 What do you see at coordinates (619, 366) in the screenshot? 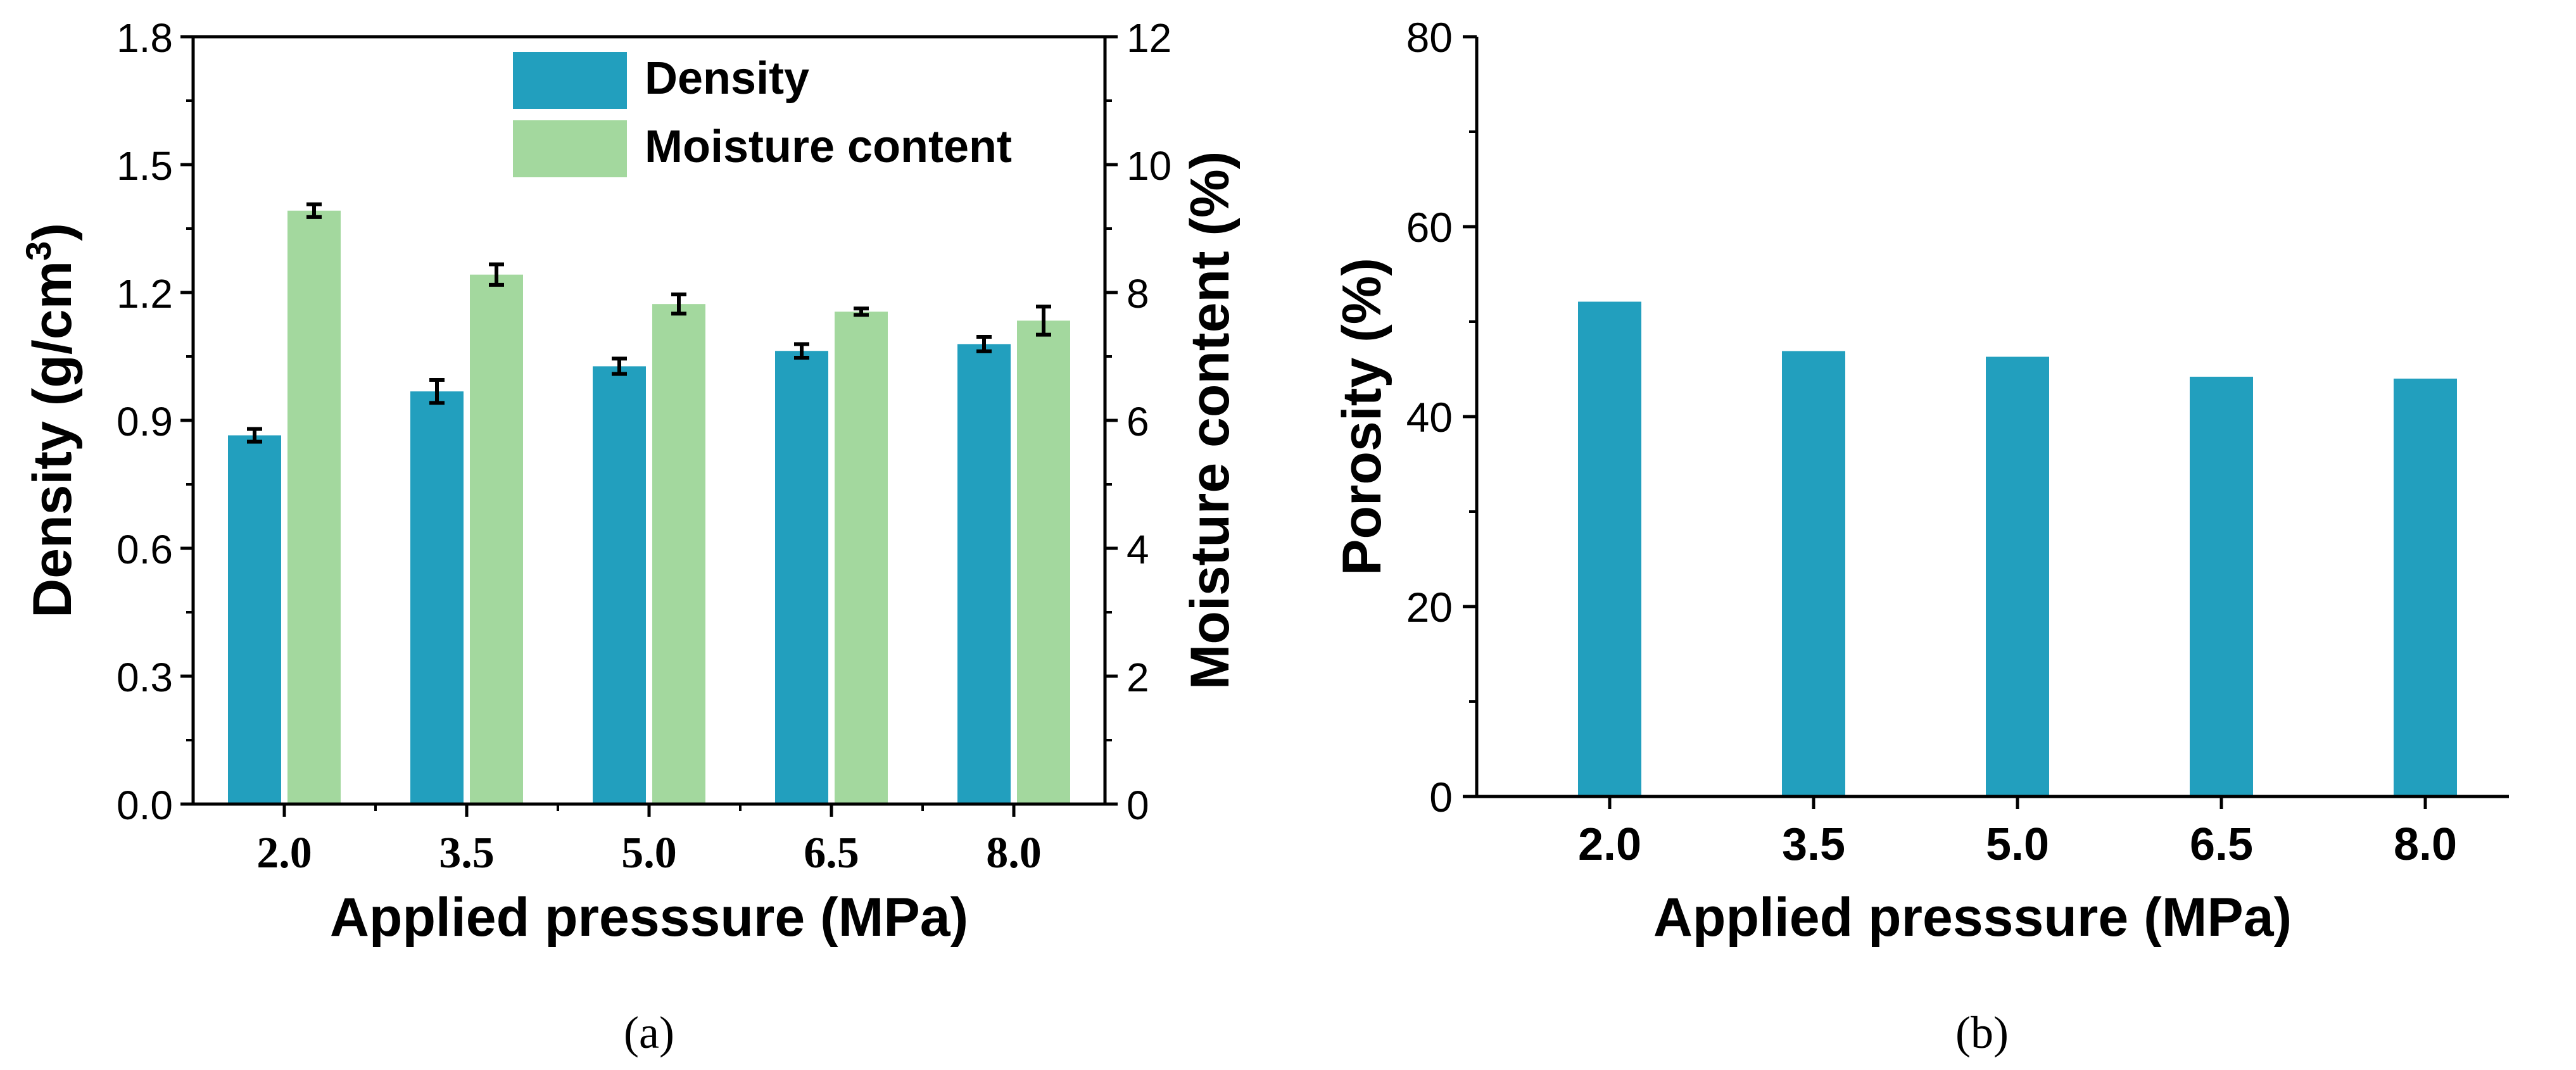
I see `density-error-bar-5.0` at bounding box center [619, 366].